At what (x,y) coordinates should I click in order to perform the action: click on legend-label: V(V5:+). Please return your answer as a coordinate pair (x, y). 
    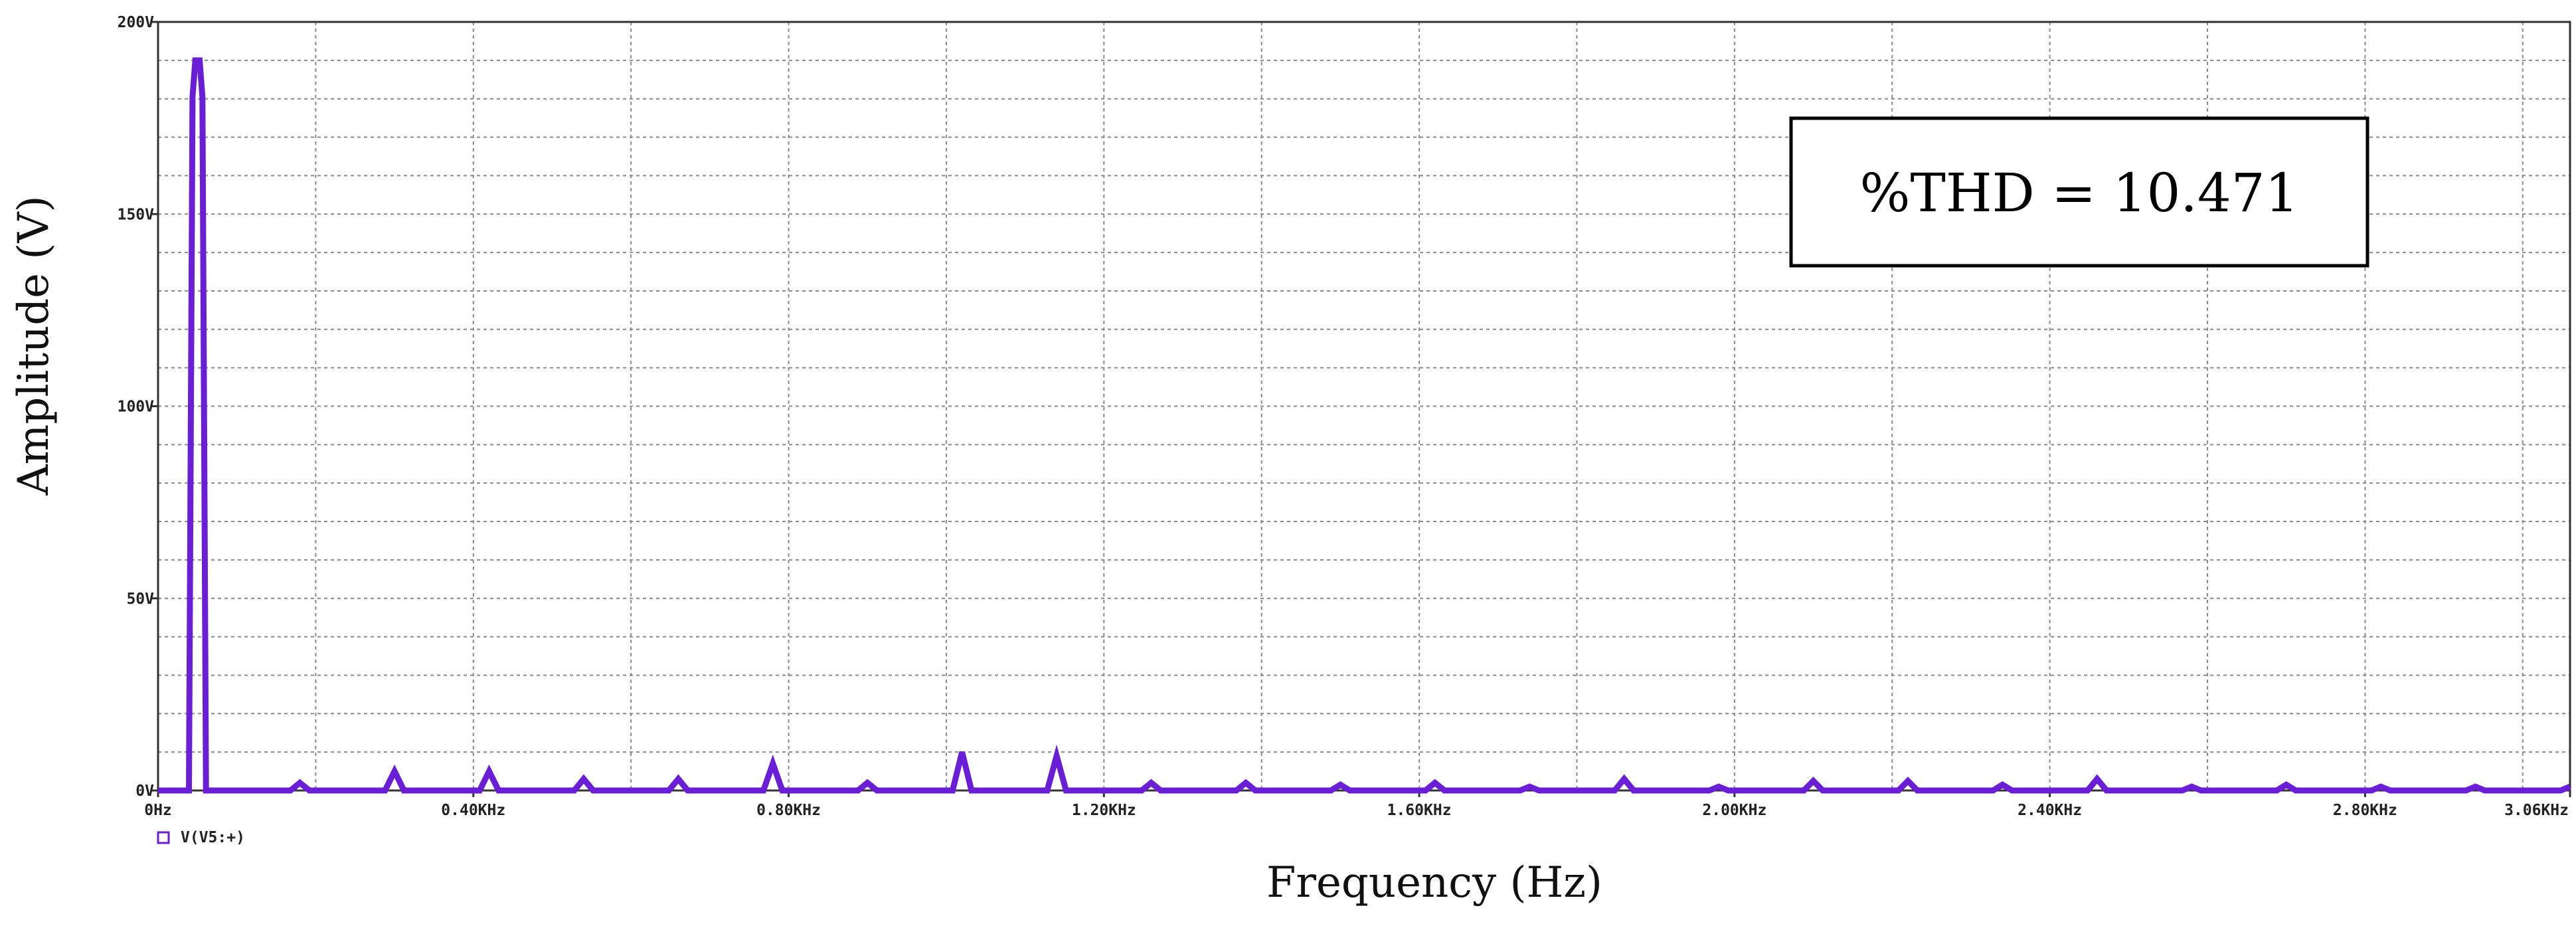
    Looking at the image, I should click on (213, 837).